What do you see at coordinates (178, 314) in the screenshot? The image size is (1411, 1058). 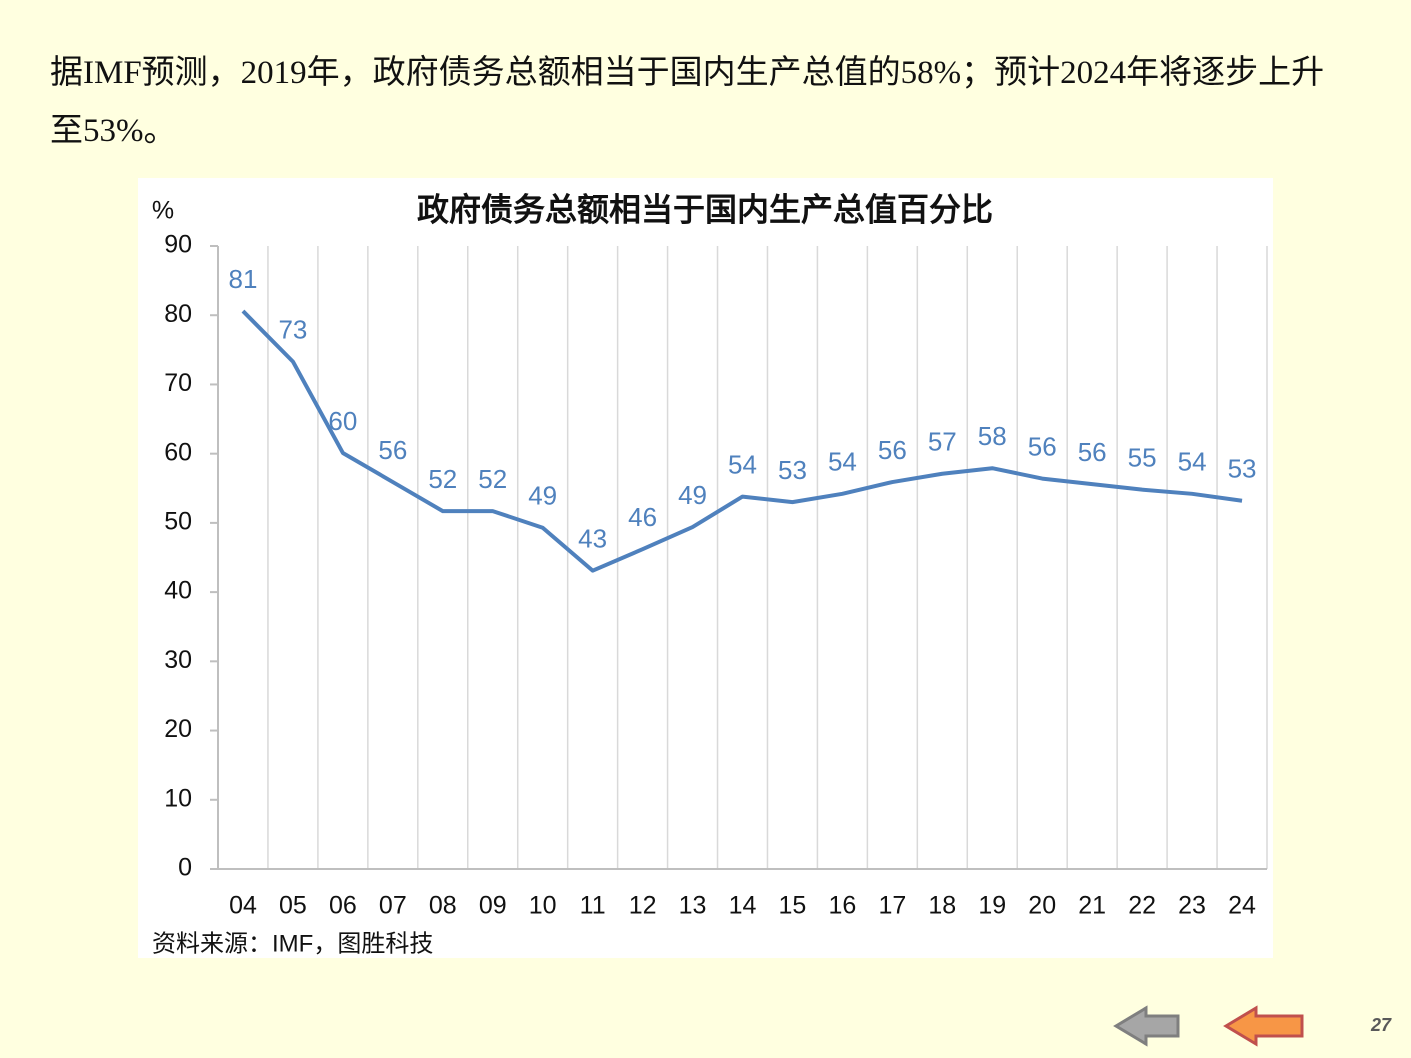 I see `y-tick-label: 80` at bounding box center [178, 314].